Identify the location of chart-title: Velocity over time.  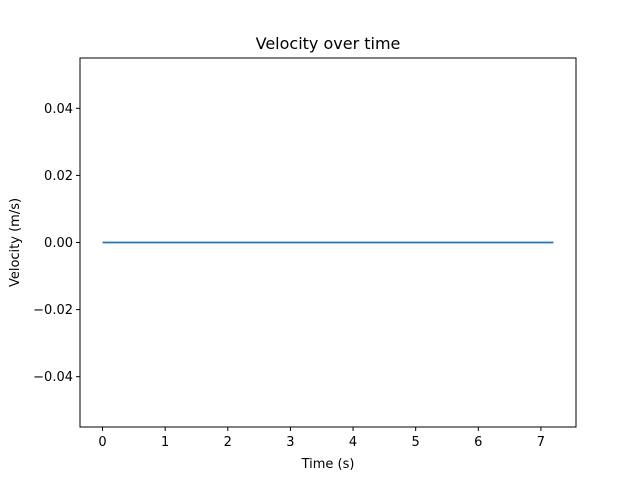
(328, 43).